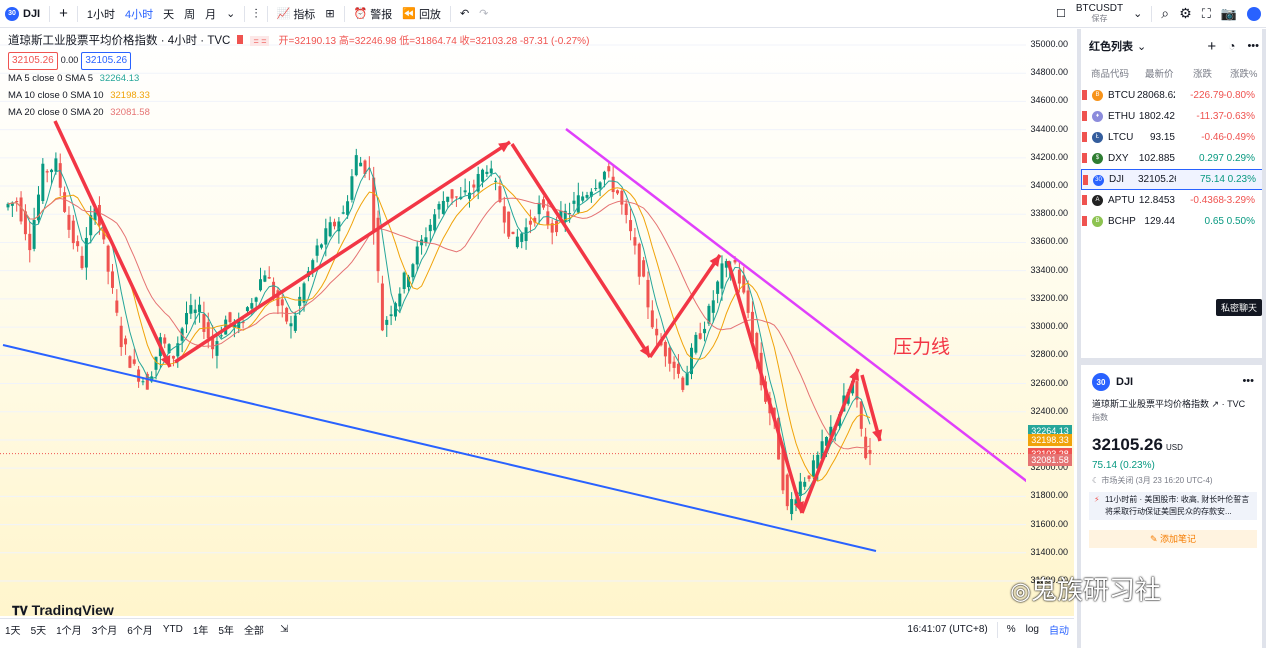 The image size is (1266, 648). I want to click on avatar, so click(1254, 14).